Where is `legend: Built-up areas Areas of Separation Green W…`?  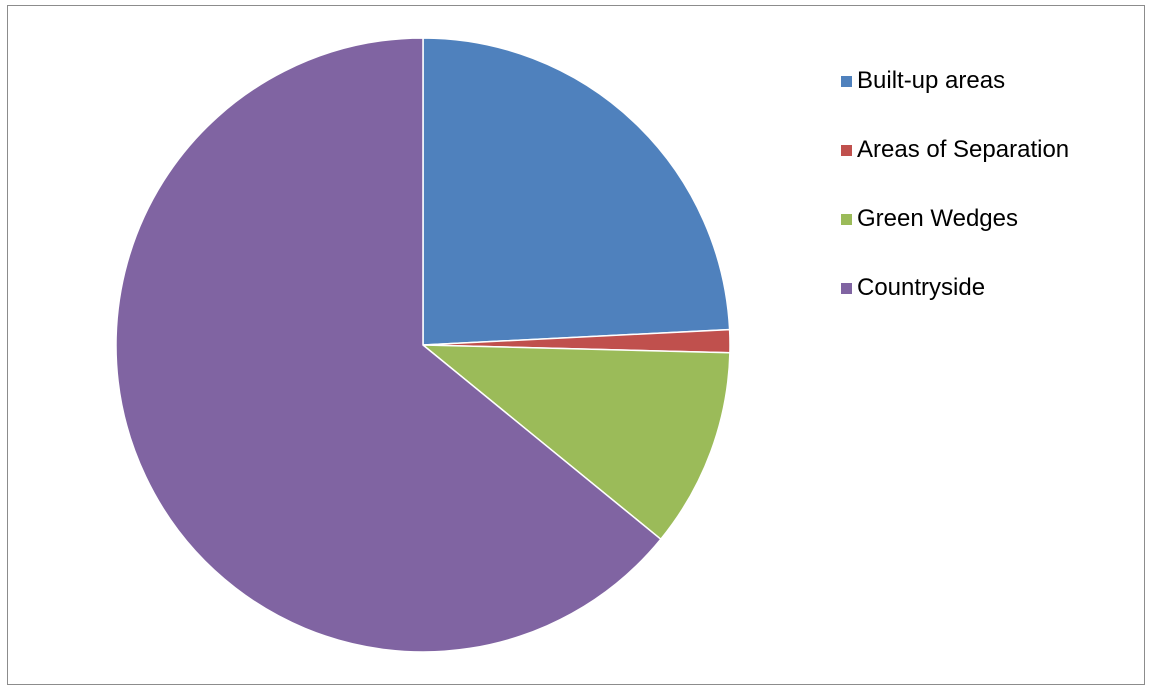 legend: Built-up areas Areas of Separation Green W… is located at coordinates (955, 204).